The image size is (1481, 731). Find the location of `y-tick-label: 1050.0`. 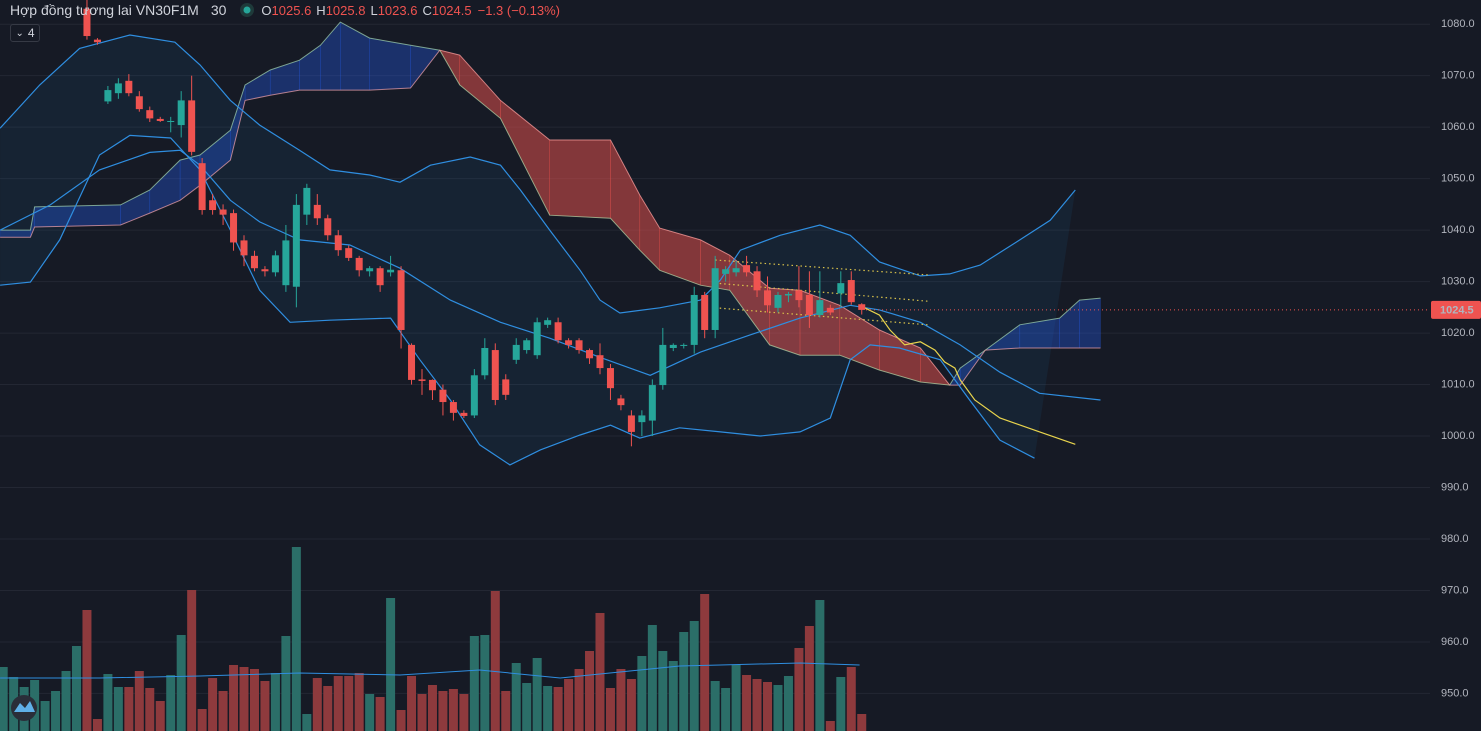

y-tick-label: 1050.0 is located at coordinates (1458, 179).